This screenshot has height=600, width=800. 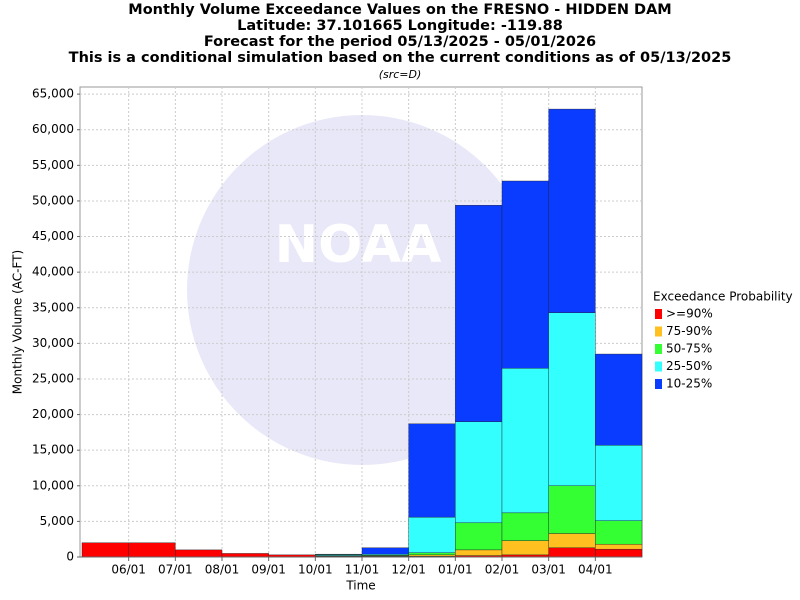 I want to click on y-tick-label: 25,000, so click(x=53, y=378).